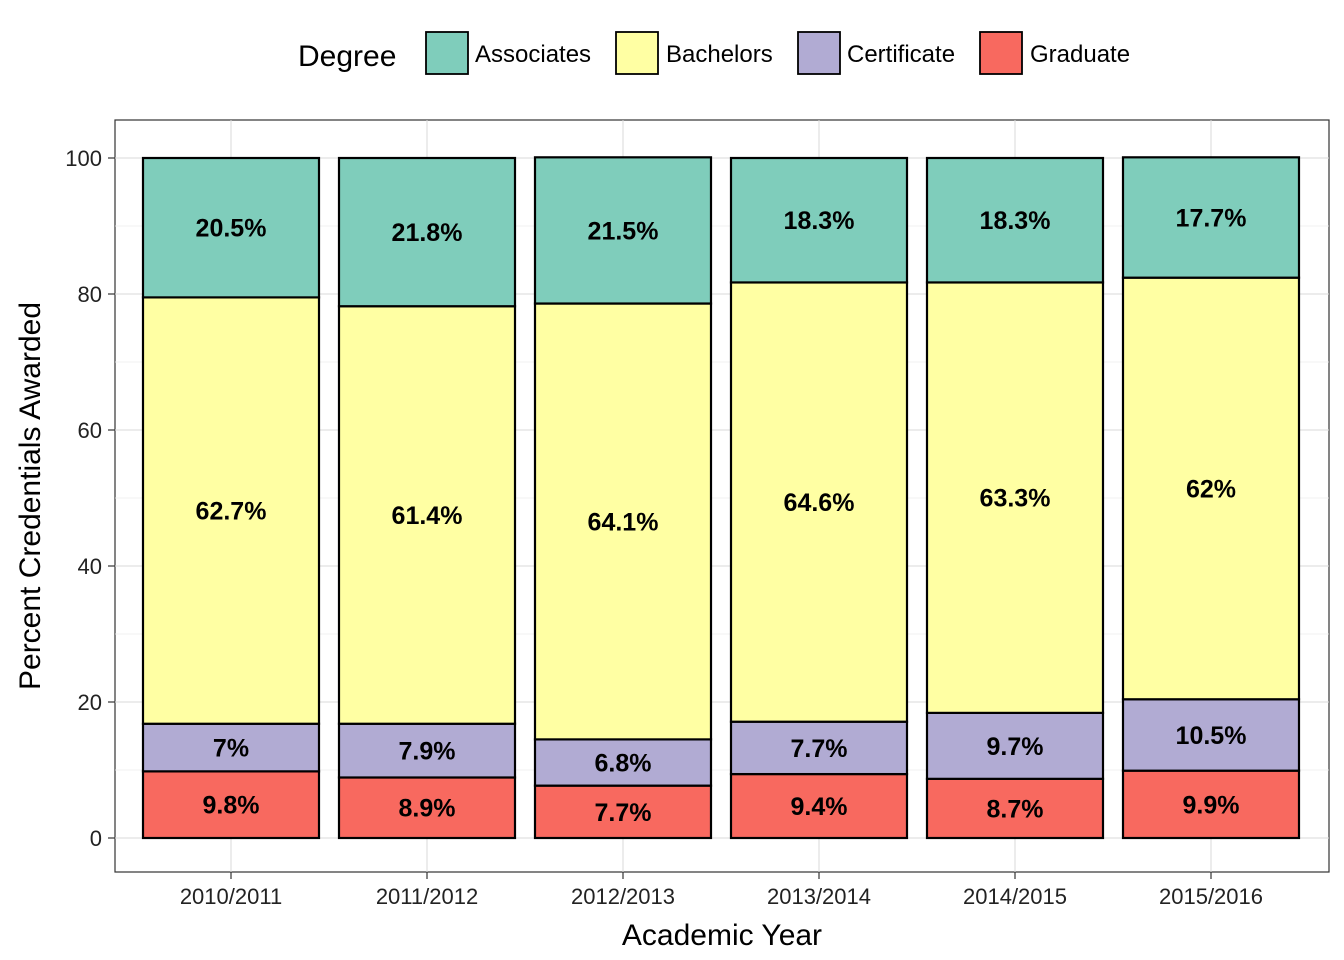  Describe the element at coordinates (1015, 499) in the screenshot. I see `data-label-bachelors: 63.3%` at that location.